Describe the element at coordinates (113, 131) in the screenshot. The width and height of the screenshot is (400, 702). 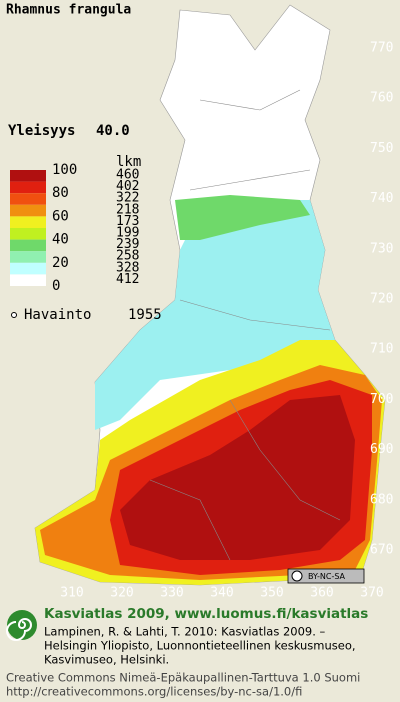
I see `frequency-value: 40.0` at that location.